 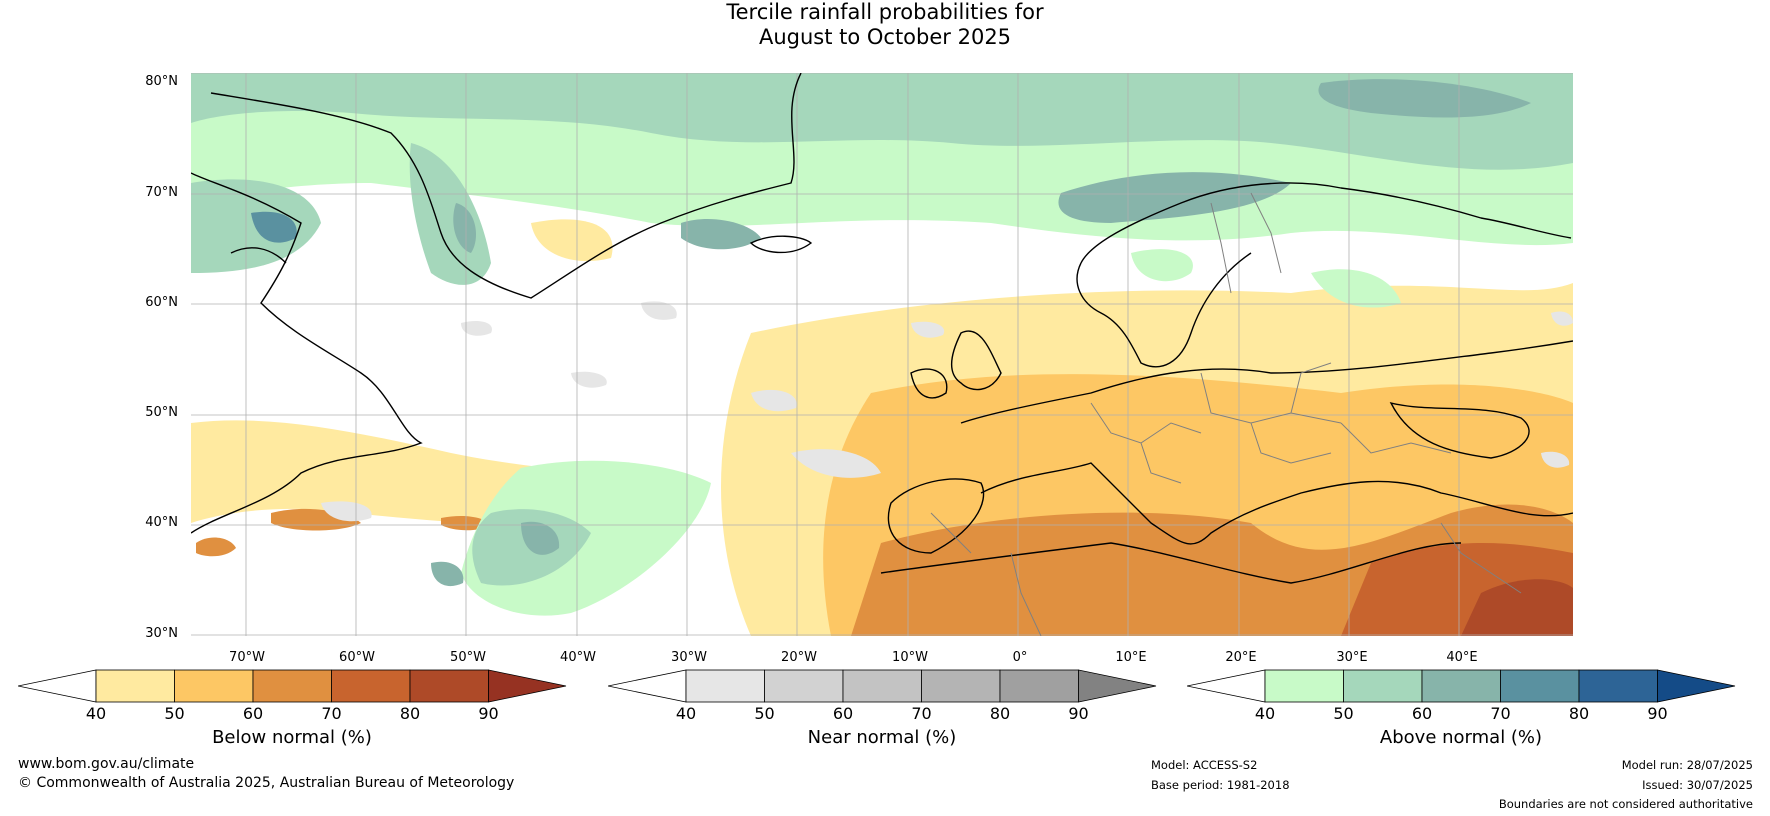 What do you see at coordinates (1020, 657) in the screenshot?
I see `lon-label-0: 0°` at bounding box center [1020, 657].